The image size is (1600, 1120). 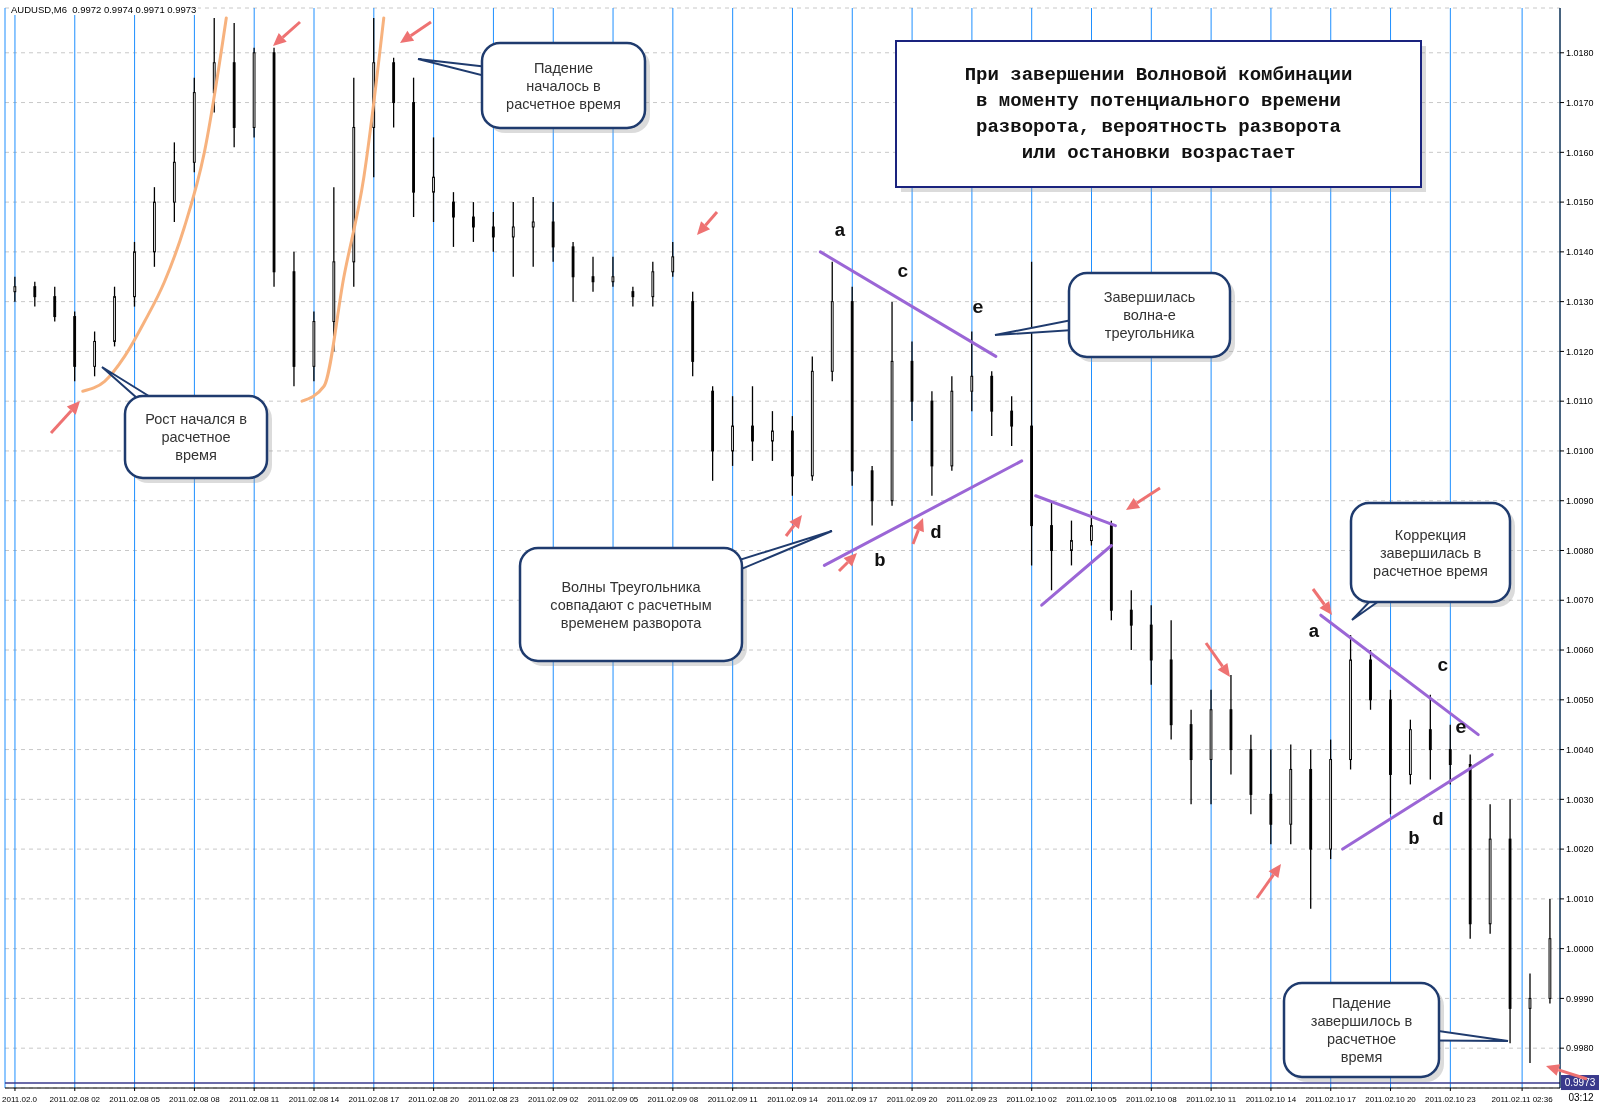 I want to click on x-tick-label: 2011.02.10 14, so click(x=1271, y=1099).